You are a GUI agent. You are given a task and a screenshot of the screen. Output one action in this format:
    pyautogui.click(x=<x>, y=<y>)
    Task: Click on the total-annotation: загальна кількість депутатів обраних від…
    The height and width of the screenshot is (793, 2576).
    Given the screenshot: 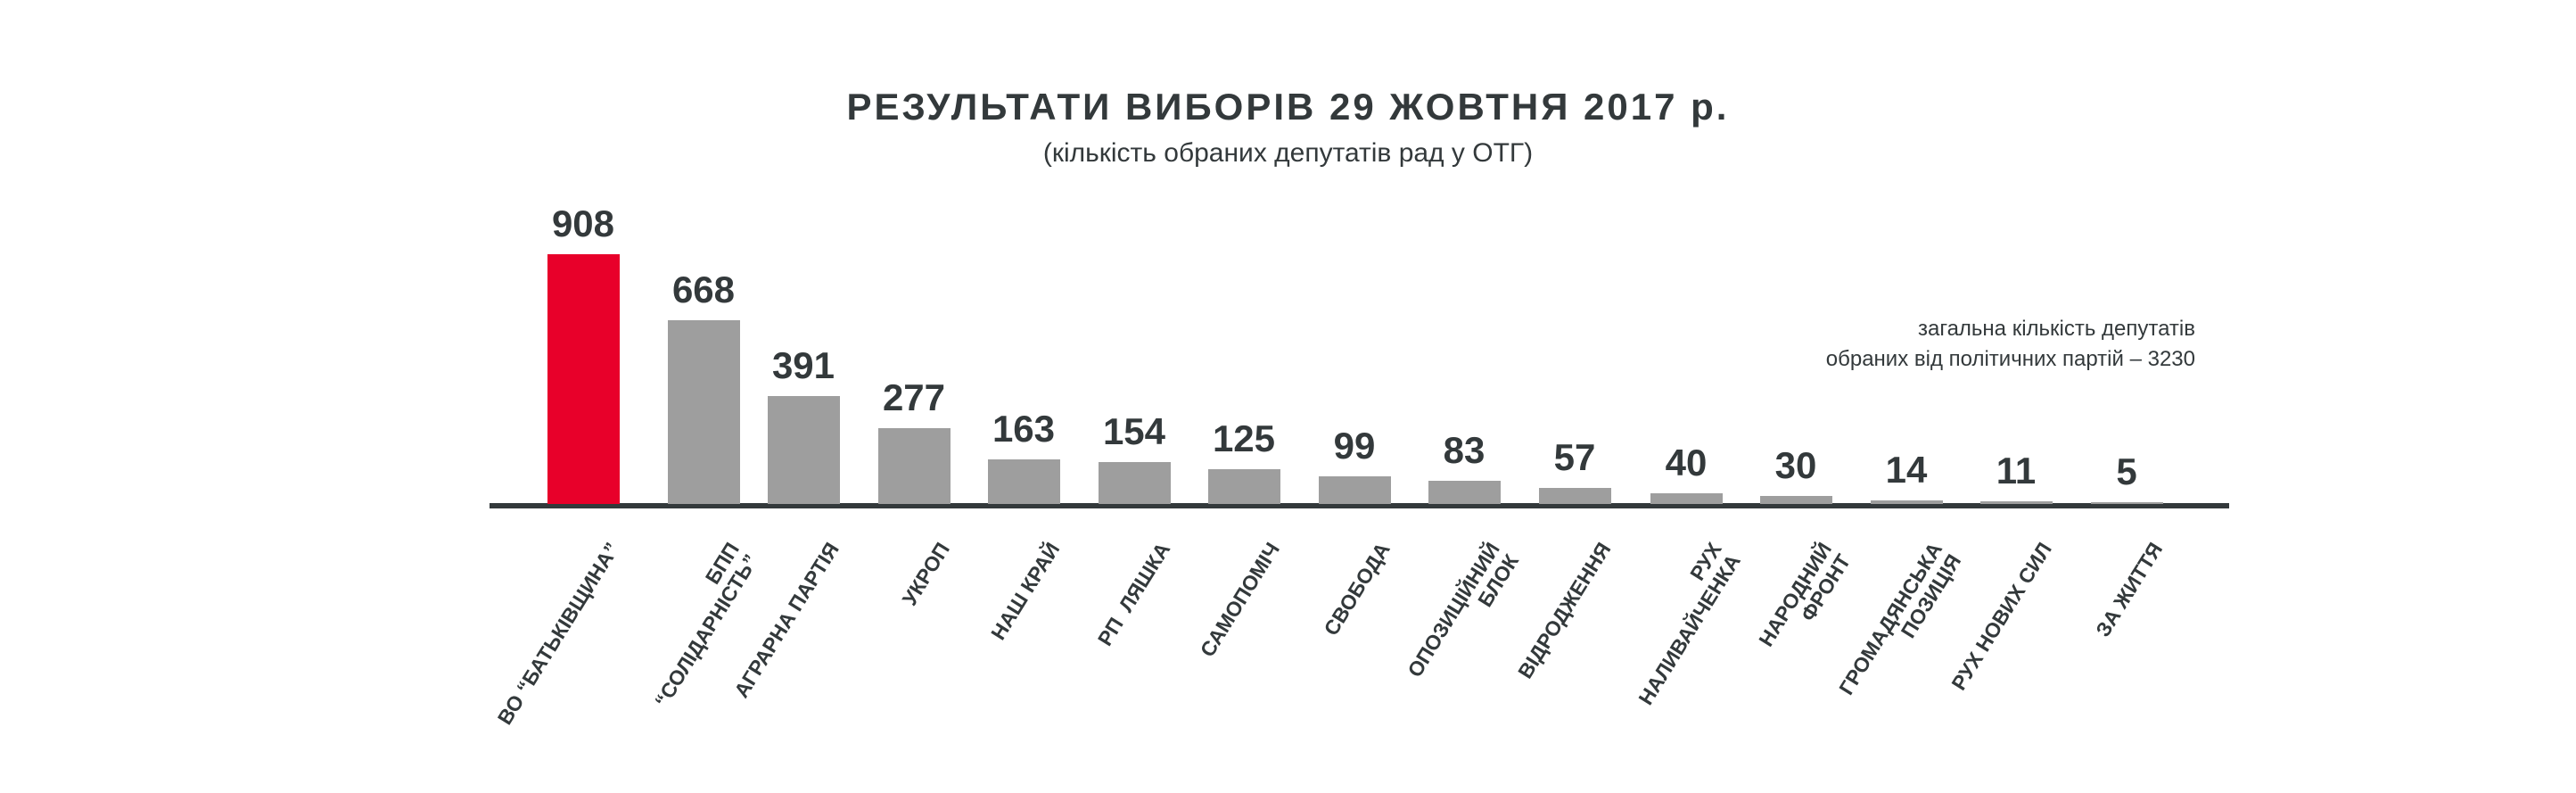 What is the action you would take?
    pyautogui.click(x=2010, y=344)
    